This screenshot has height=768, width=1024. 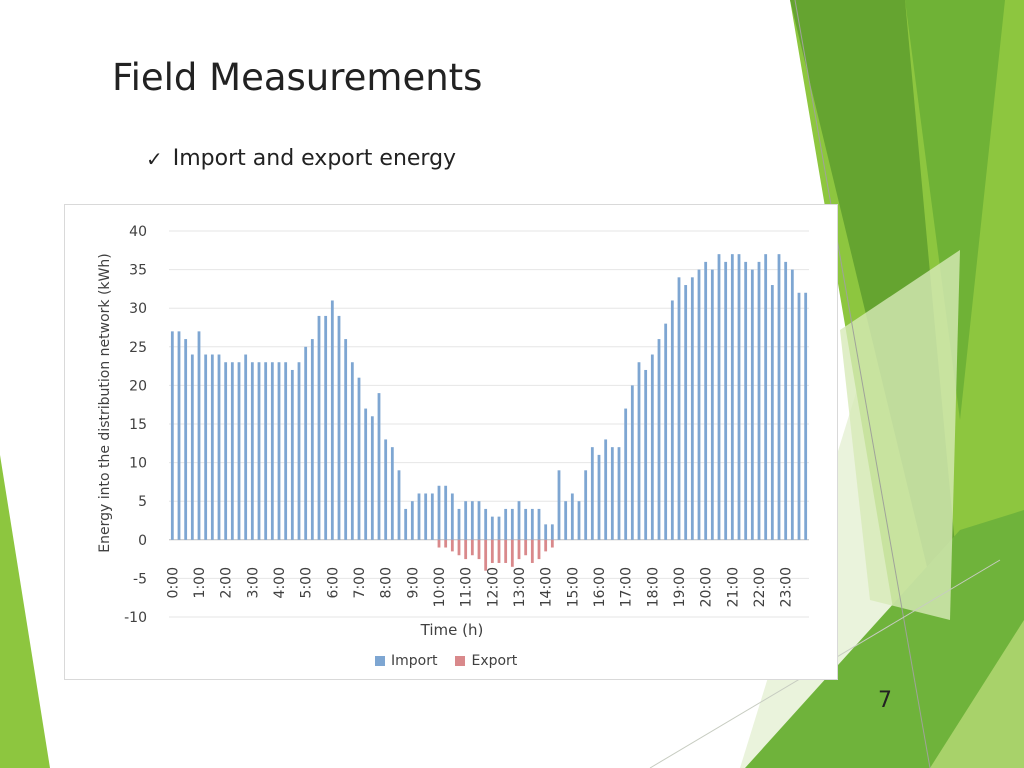 I want to click on legend-item-import: Import, so click(x=406, y=661).